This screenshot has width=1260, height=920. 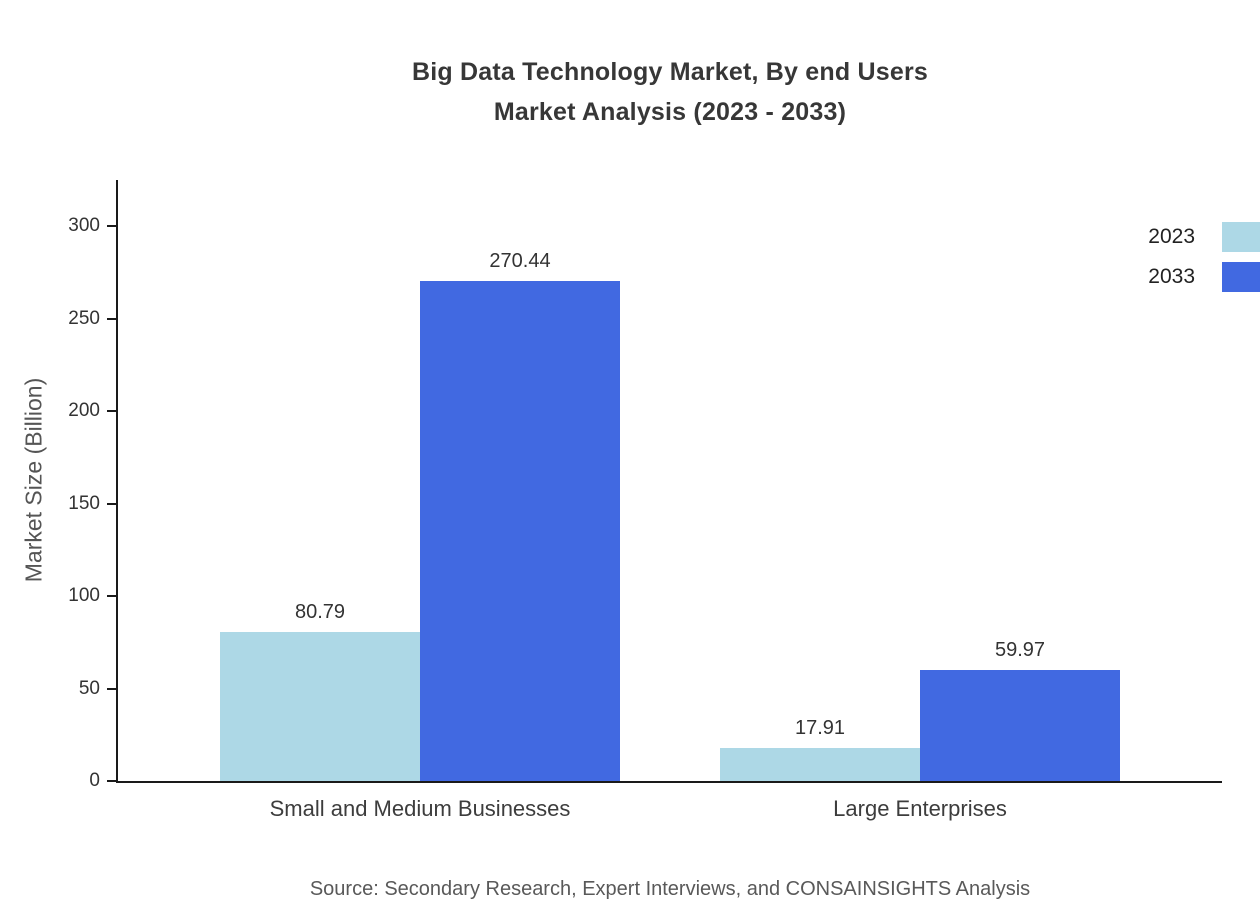 What do you see at coordinates (1171, 236) in the screenshot?
I see `legend-label-2023: 2023` at bounding box center [1171, 236].